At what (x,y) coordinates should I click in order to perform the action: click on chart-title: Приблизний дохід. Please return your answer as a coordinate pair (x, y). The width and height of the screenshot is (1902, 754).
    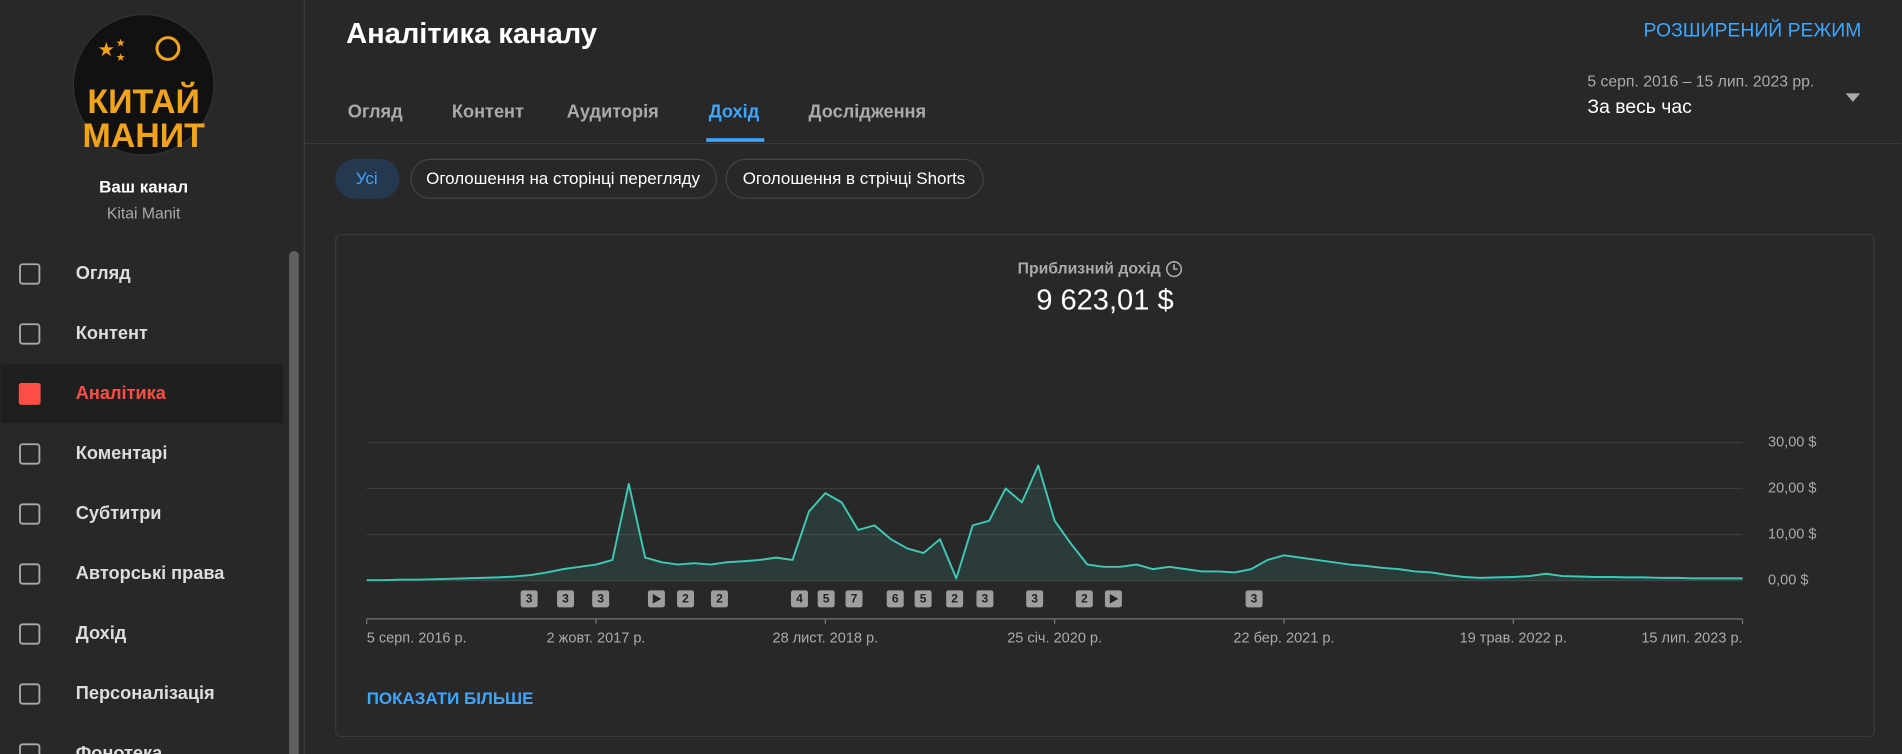
    Looking at the image, I should click on (1089, 268).